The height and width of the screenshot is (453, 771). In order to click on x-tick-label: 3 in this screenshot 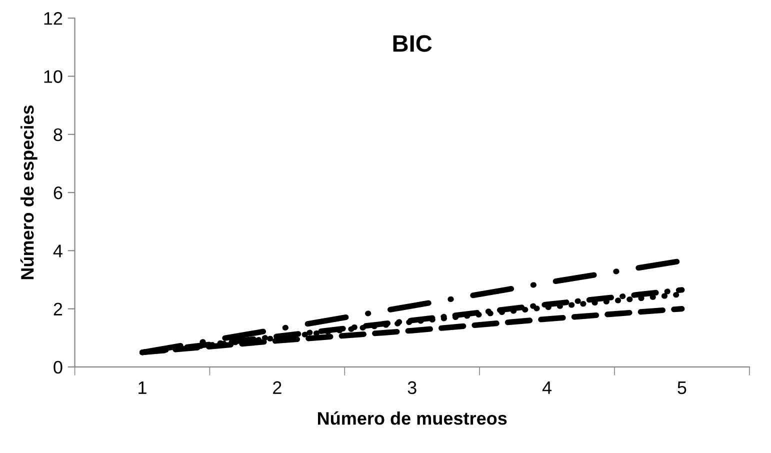, I will do `click(412, 387)`.